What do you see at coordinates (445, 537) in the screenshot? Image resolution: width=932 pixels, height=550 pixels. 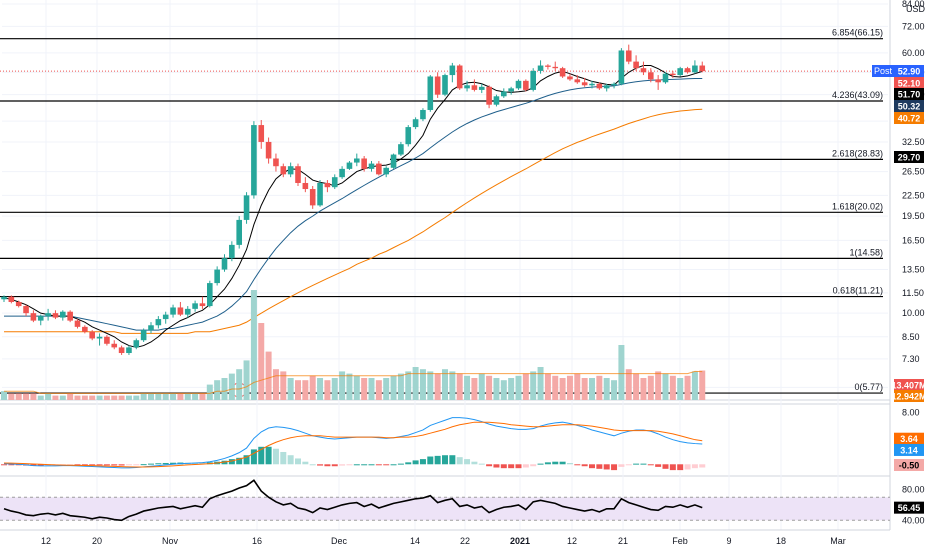 I see `time-axis: 12 20 Nov 16 Dec 14 22 2021 12 21 Feb 9 18 Mar` at bounding box center [445, 537].